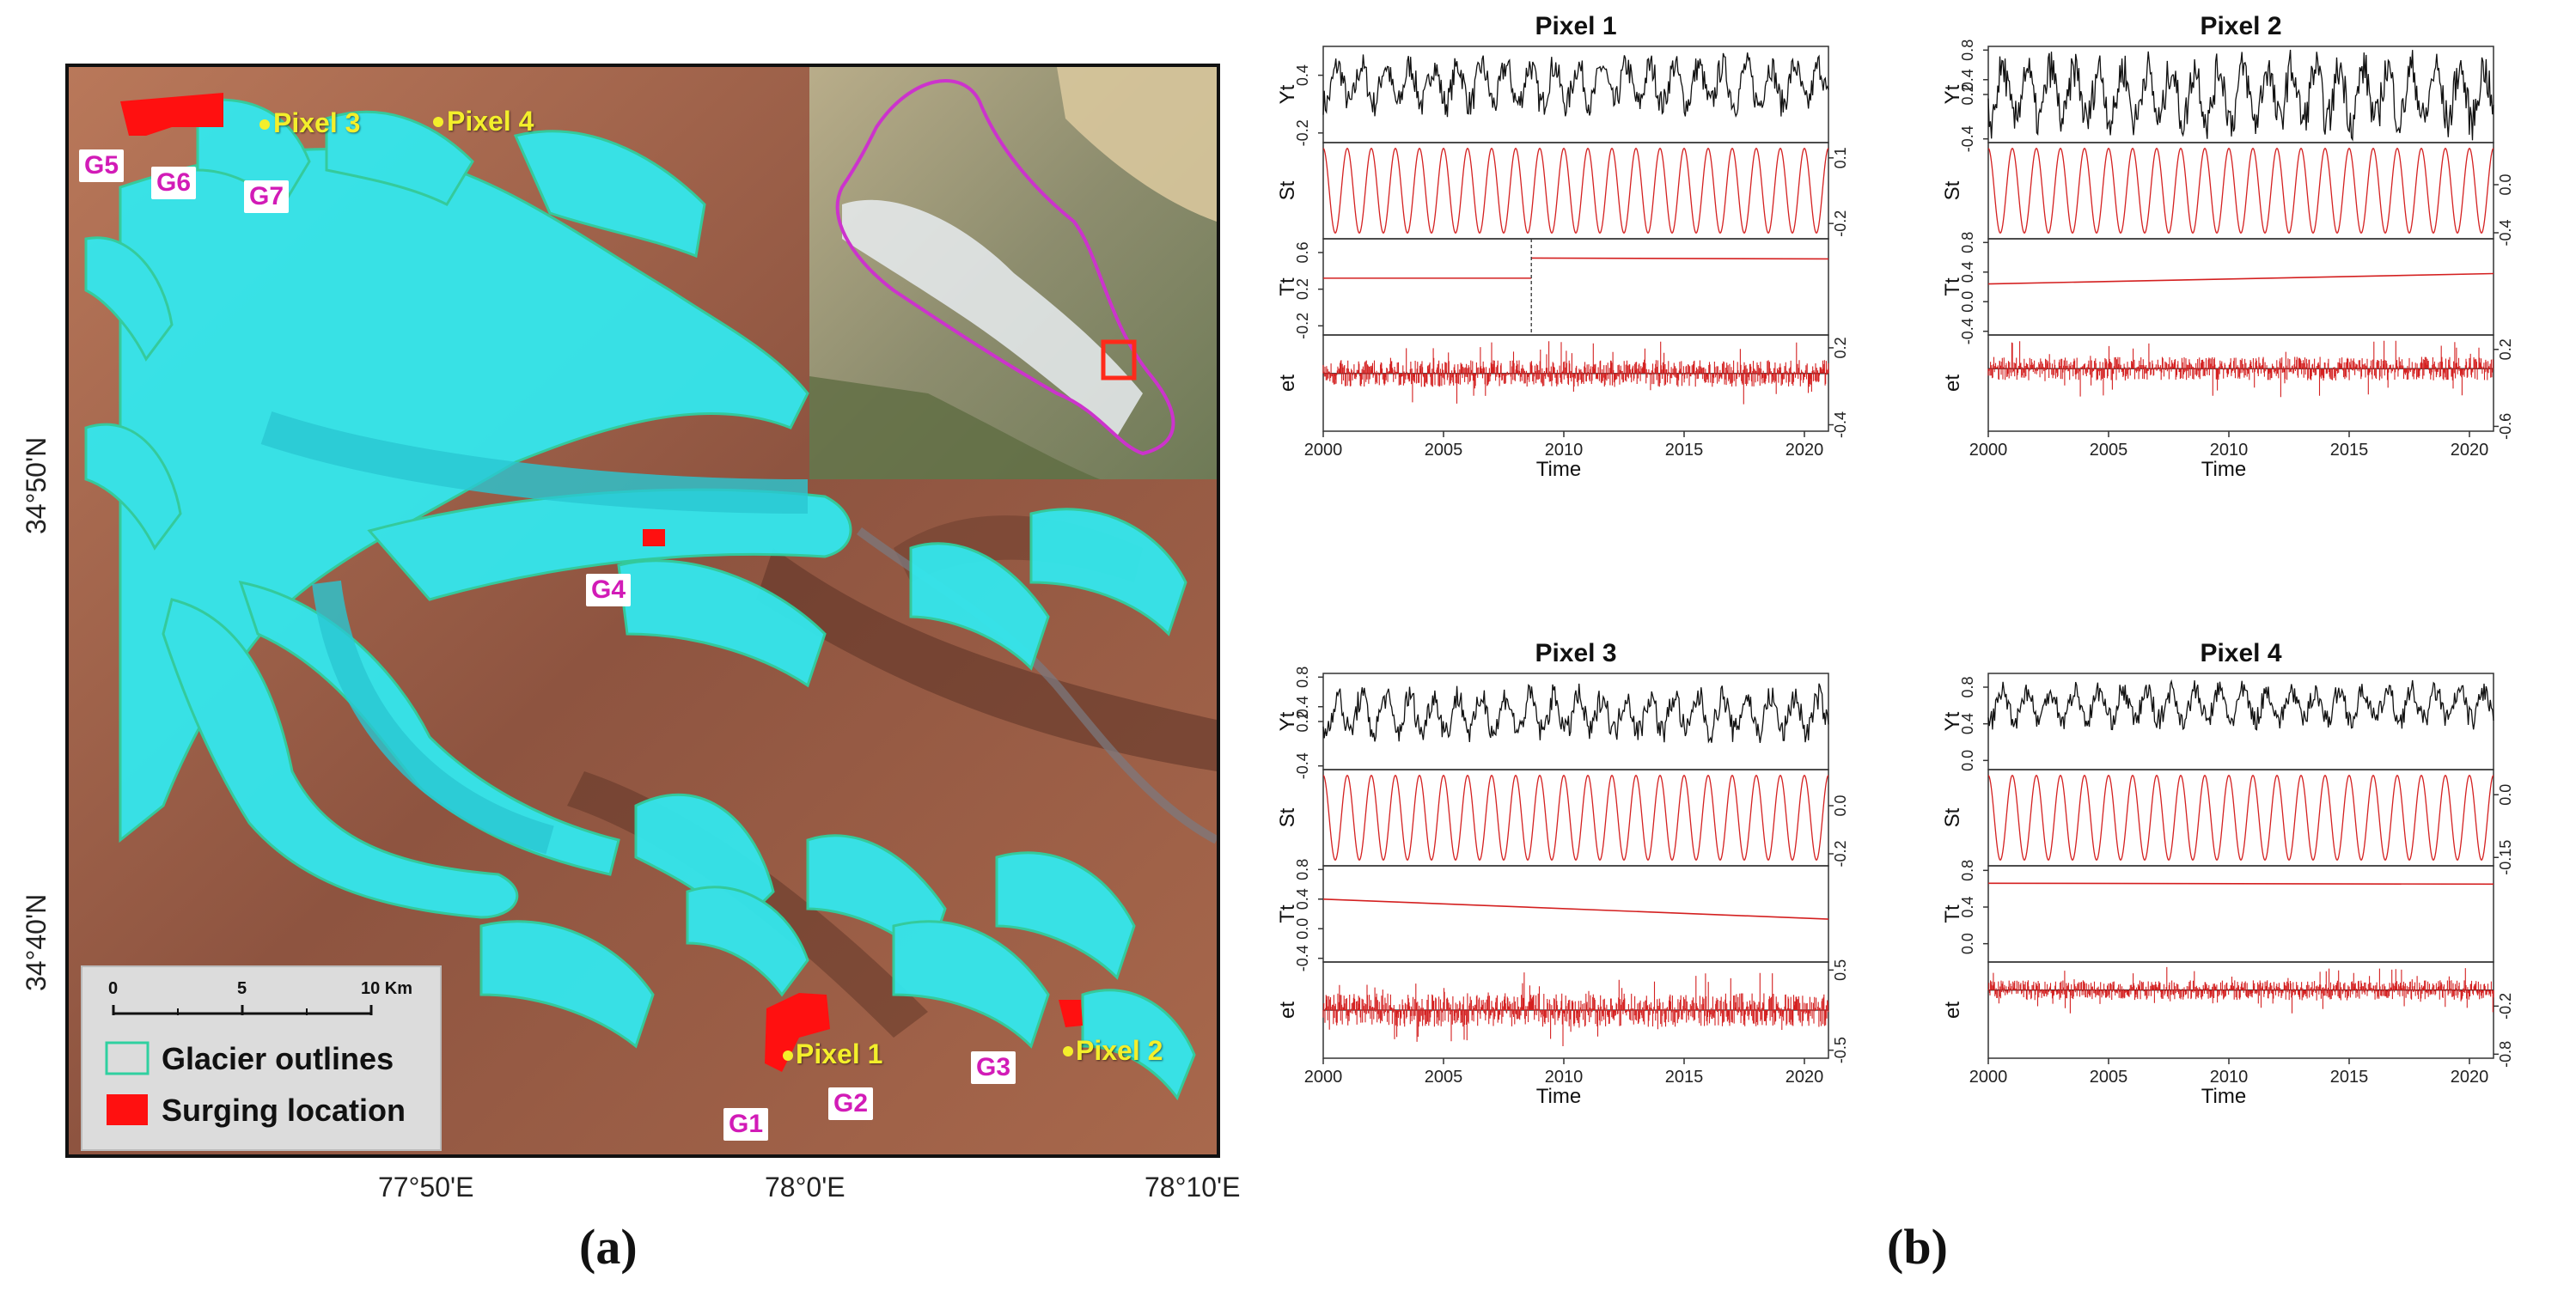 This screenshot has width=2576, height=1297. What do you see at coordinates (278, 1058) in the screenshot?
I see `legend-label-glacier-outlines: Glacier outlines` at bounding box center [278, 1058].